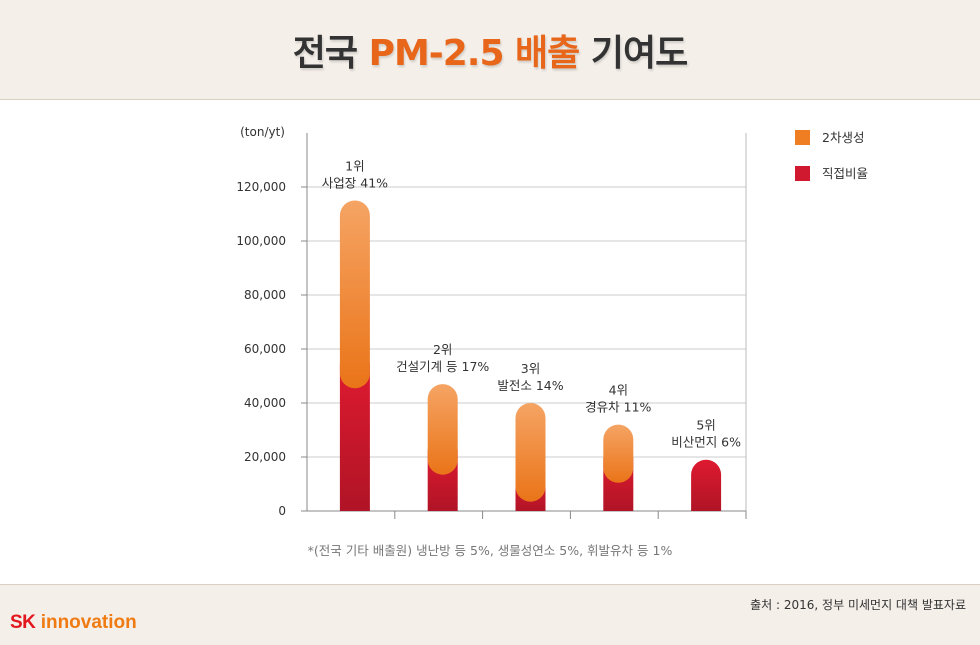  Describe the element at coordinates (705, 425) in the screenshot. I see `bar-rank-label: 5위` at that location.